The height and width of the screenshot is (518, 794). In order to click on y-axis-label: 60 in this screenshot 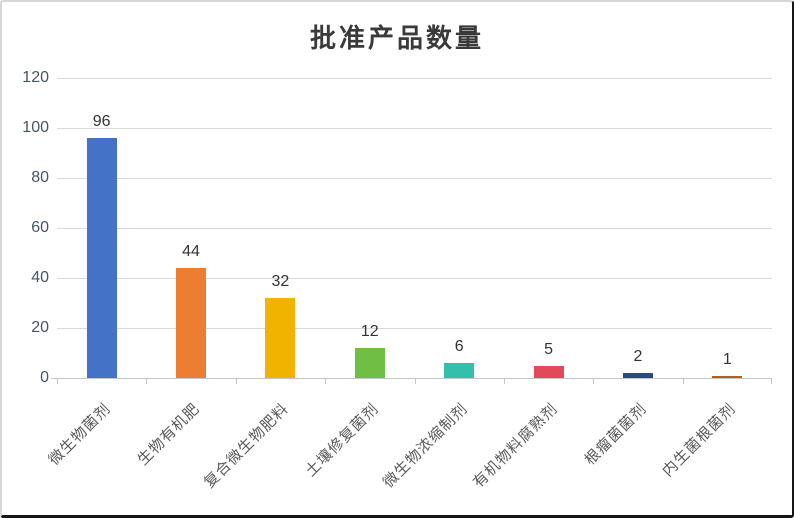, I will do `click(40, 227)`.